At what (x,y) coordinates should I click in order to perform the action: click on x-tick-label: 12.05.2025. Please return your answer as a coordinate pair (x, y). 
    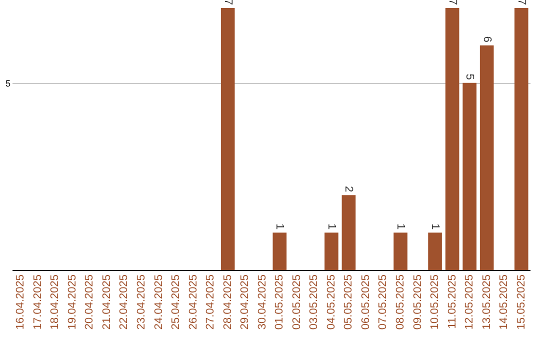
    Looking at the image, I should click on (470, 302).